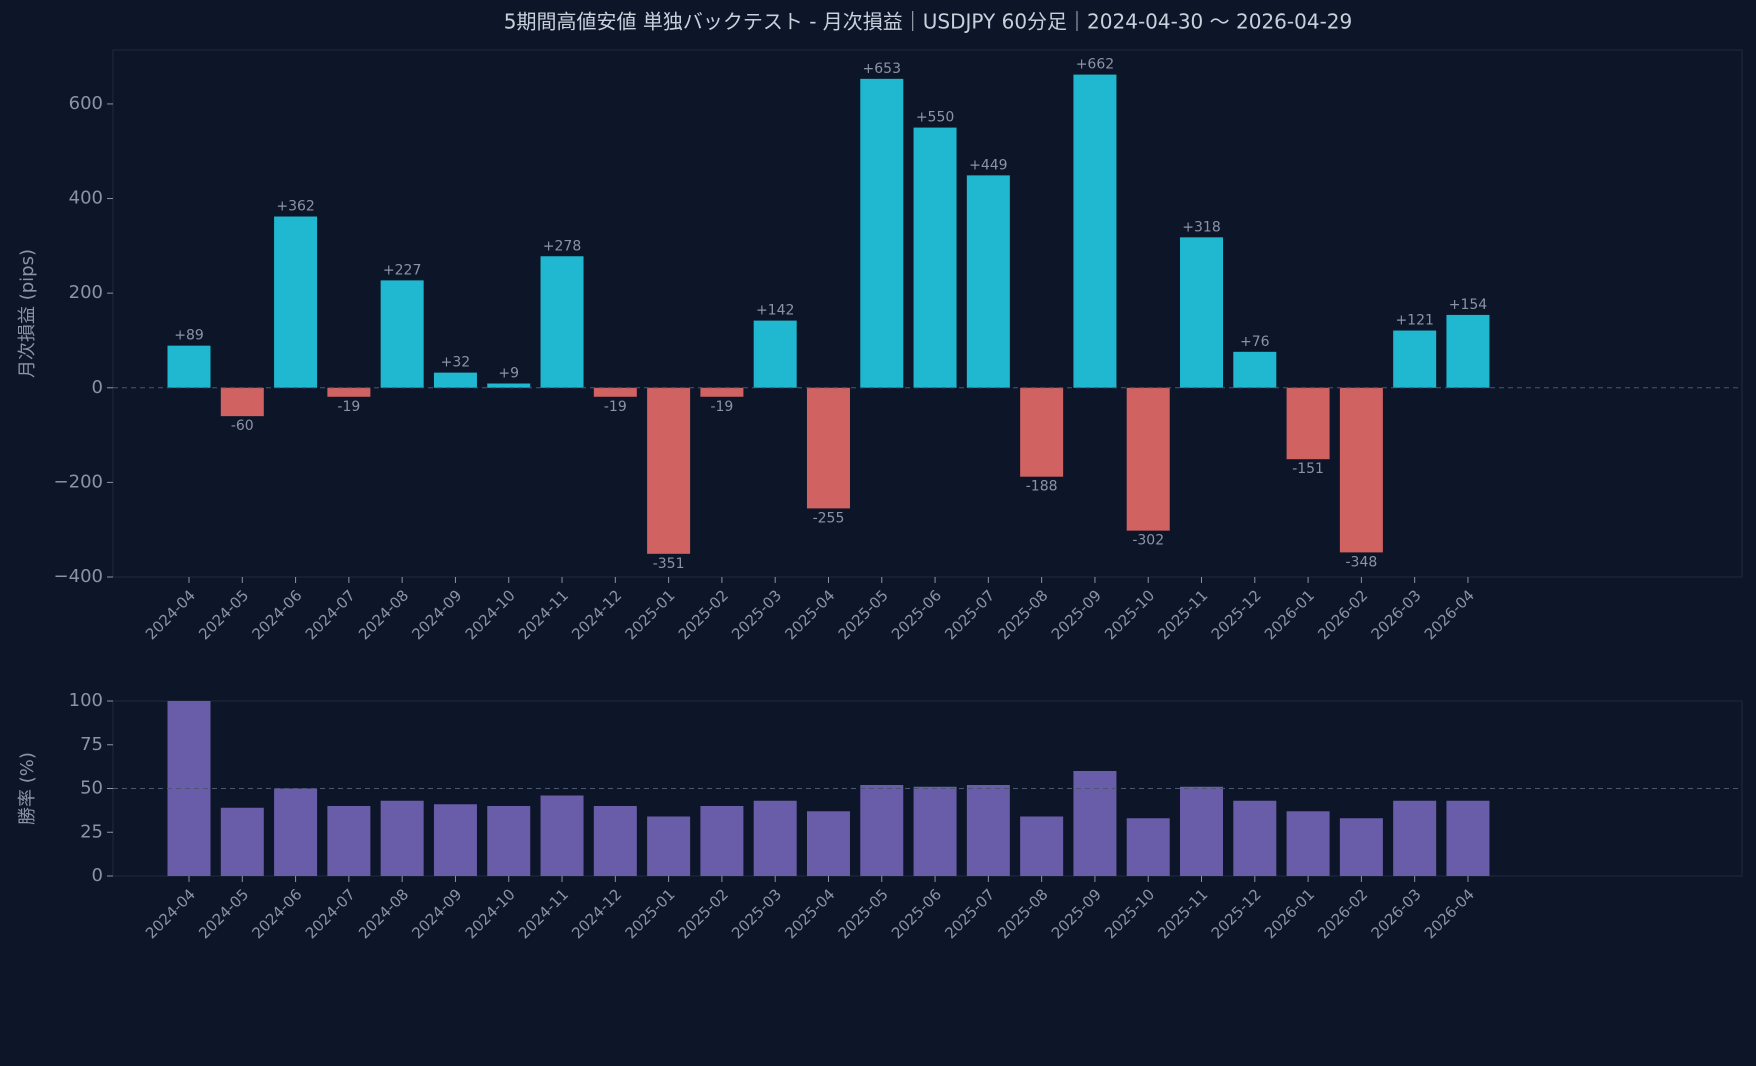 Image resolution: width=1756 pixels, height=1066 pixels. Describe the element at coordinates (669, 564) in the screenshot. I see `data-label: -351` at that location.